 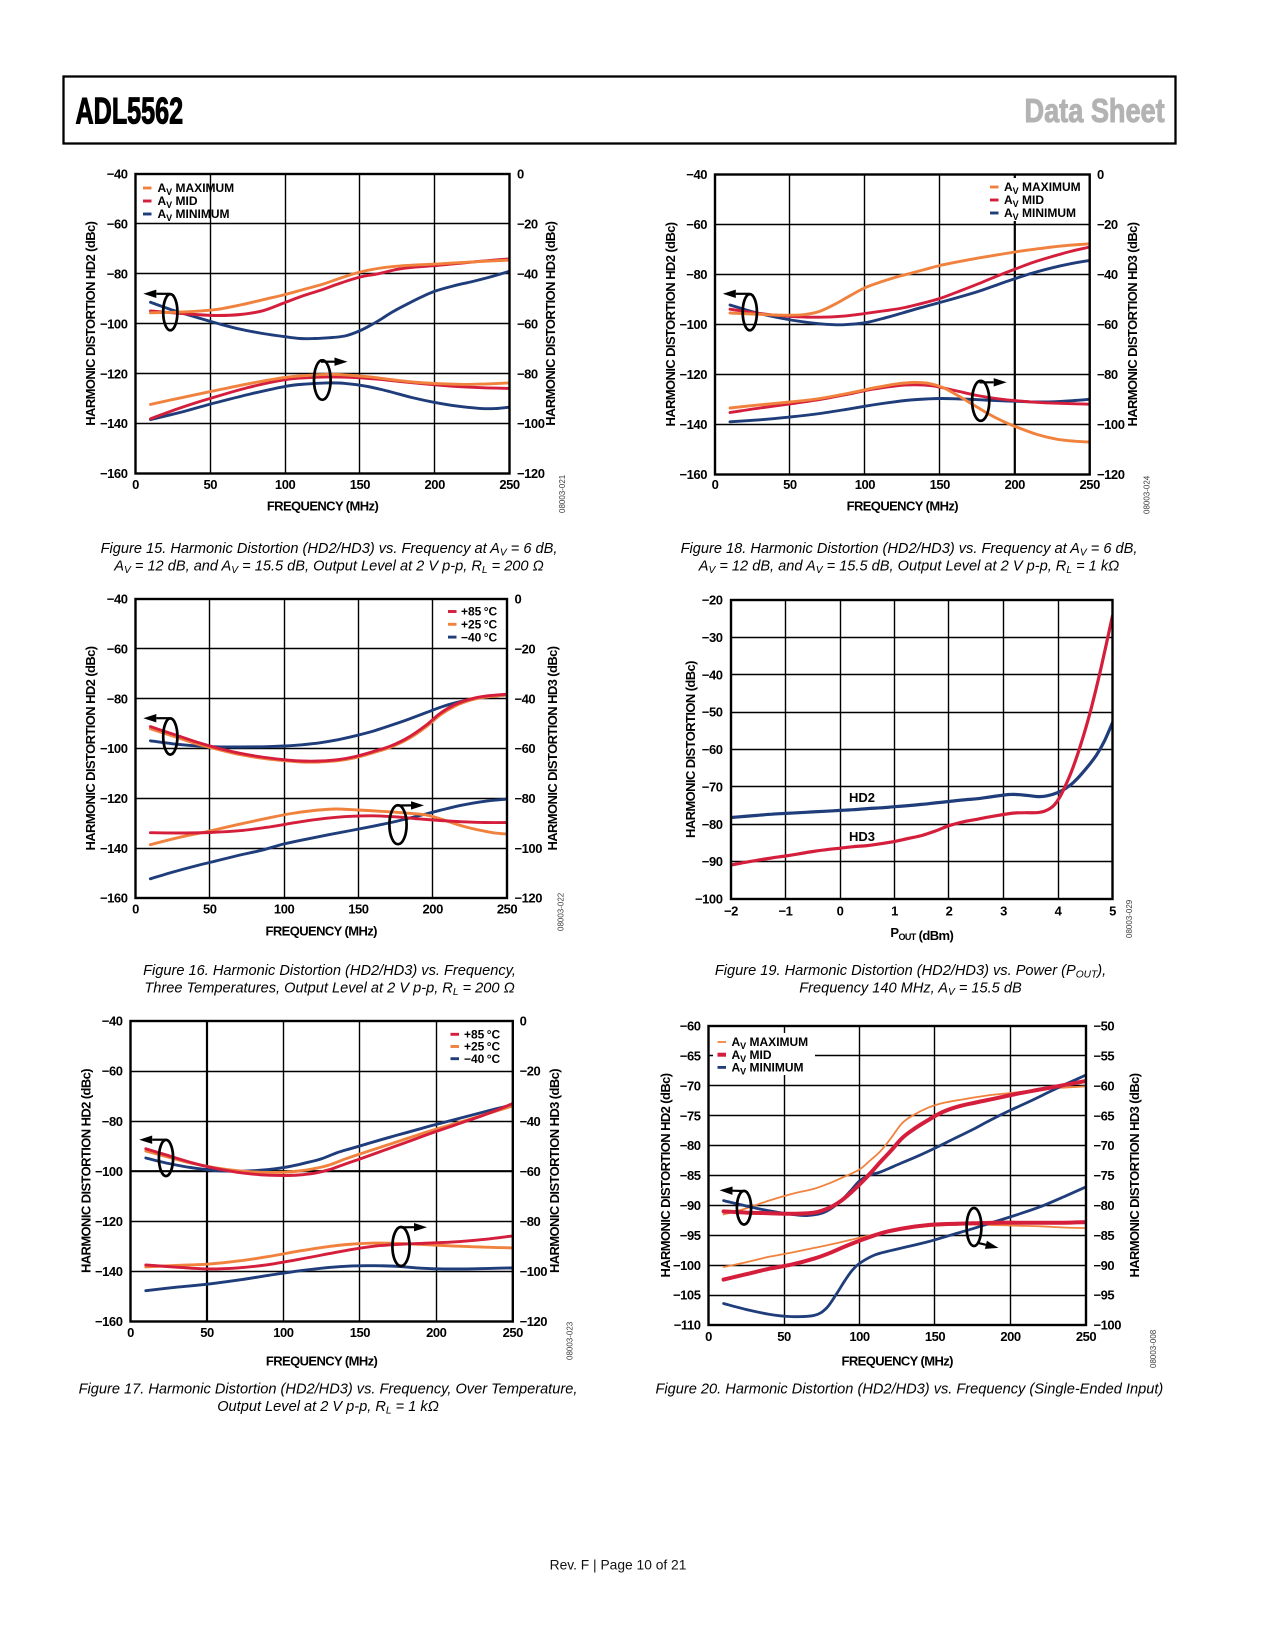 What do you see at coordinates (1095, 110) in the screenshot?
I see `svg-text: Data Sheet` at bounding box center [1095, 110].